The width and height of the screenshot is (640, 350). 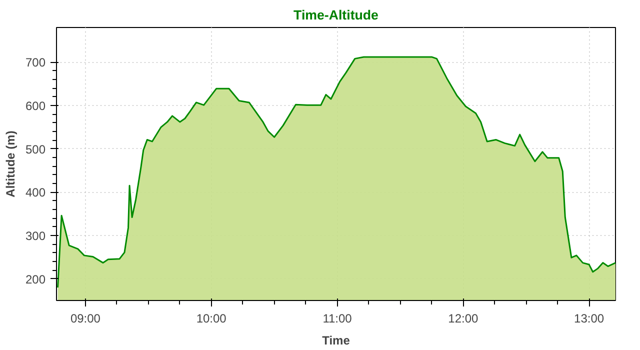 What do you see at coordinates (35, 193) in the screenshot?
I see `y-tick-label: 400` at bounding box center [35, 193].